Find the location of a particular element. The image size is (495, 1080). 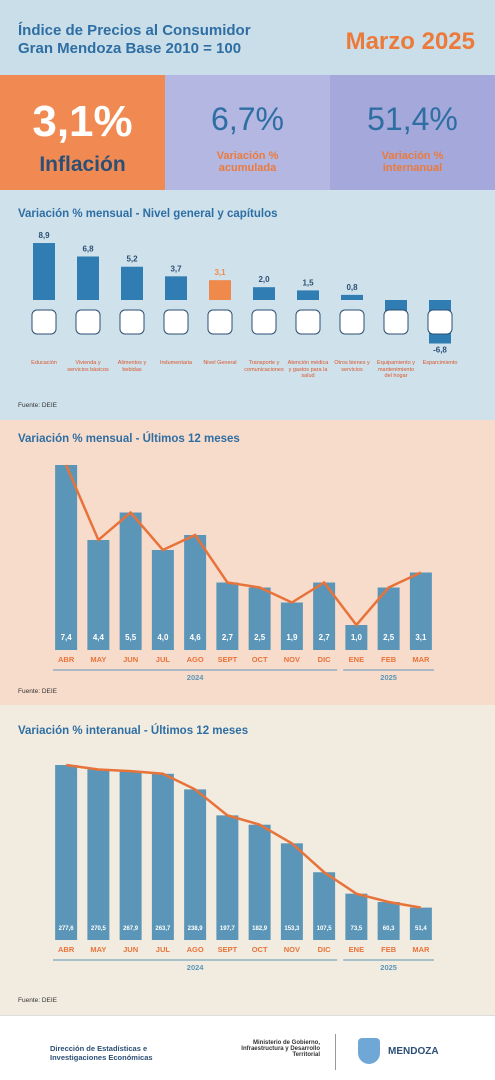

value-label: -6,8 is located at coordinates (440, 350).